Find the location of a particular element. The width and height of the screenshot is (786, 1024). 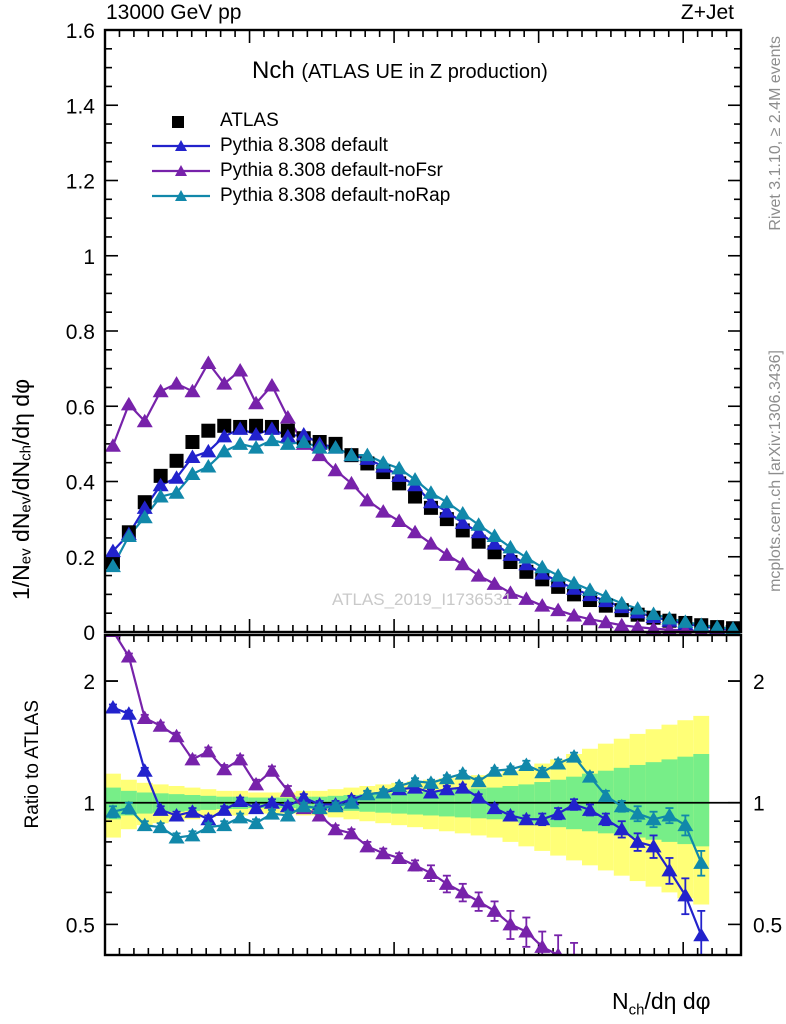

plot-title-sub: (ATLAS UE in Z production) is located at coordinates (424, 72).